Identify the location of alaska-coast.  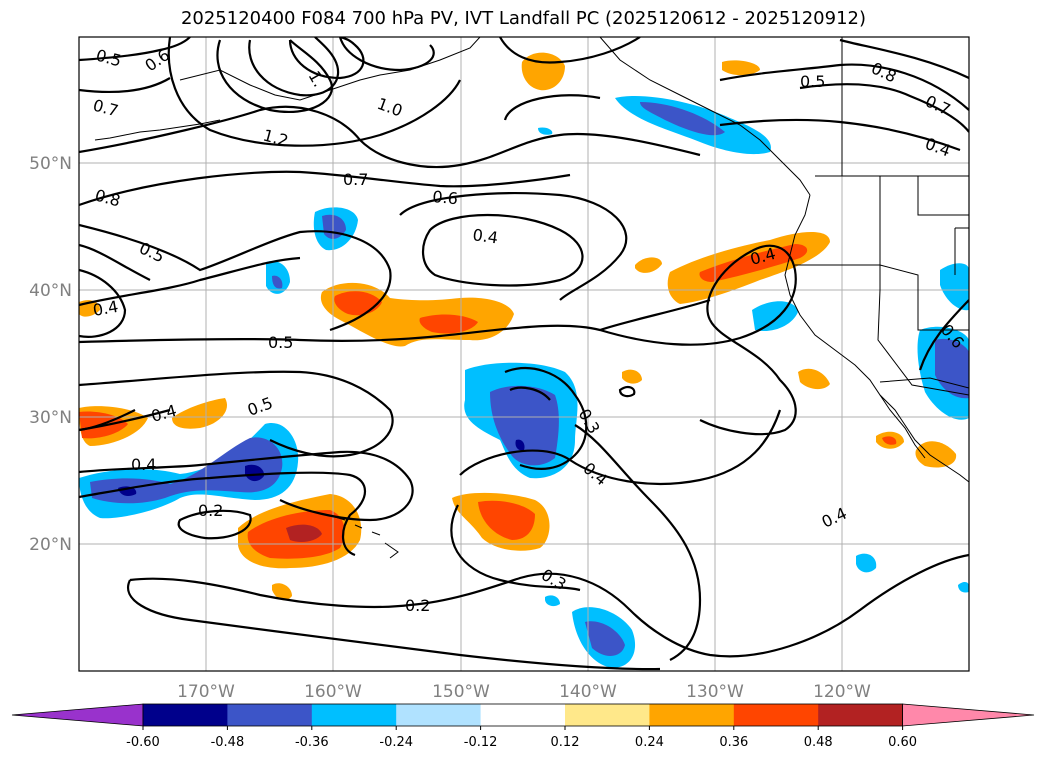
(330, 69).